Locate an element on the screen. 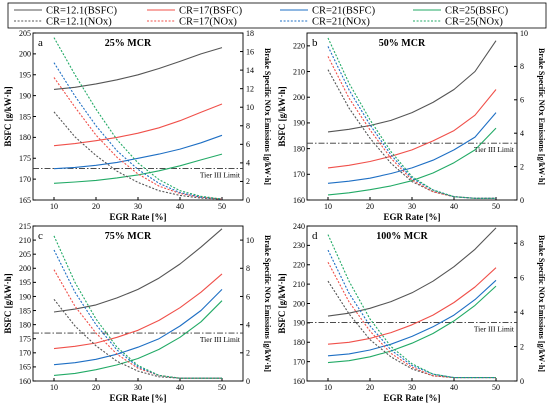 This screenshot has height=410, width=550. legend-label: CR=17(BSFC) is located at coordinates (211, 11).